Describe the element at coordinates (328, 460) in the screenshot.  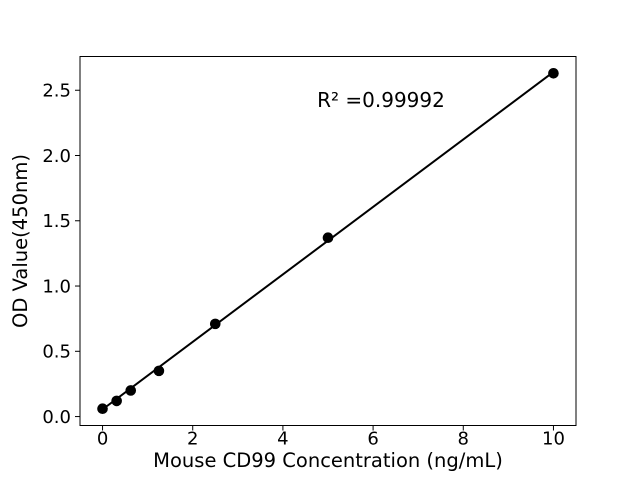
I see `x-axis-label: Mouse CD99 Concentration (ng/mL)` at that location.